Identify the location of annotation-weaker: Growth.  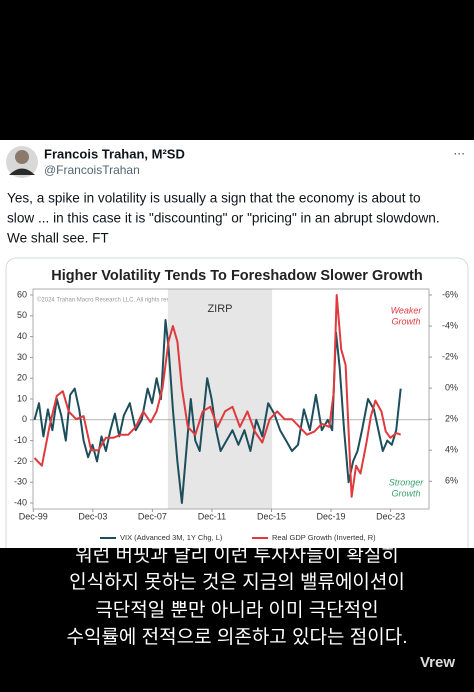
(405, 321).